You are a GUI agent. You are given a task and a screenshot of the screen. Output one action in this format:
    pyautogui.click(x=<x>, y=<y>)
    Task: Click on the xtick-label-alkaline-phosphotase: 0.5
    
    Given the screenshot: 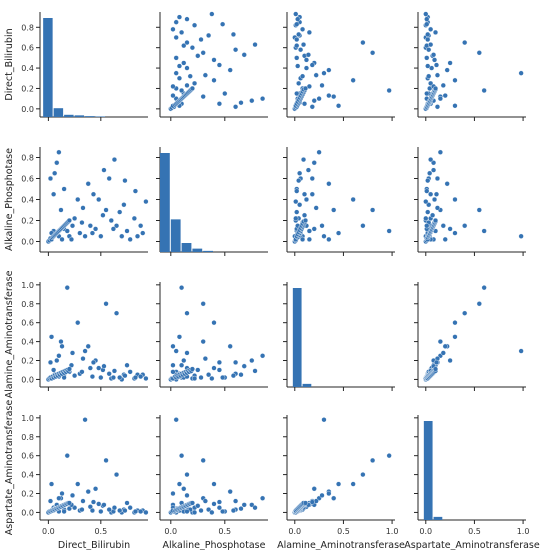 What is the action you would take?
    pyautogui.click(x=224, y=531)
    